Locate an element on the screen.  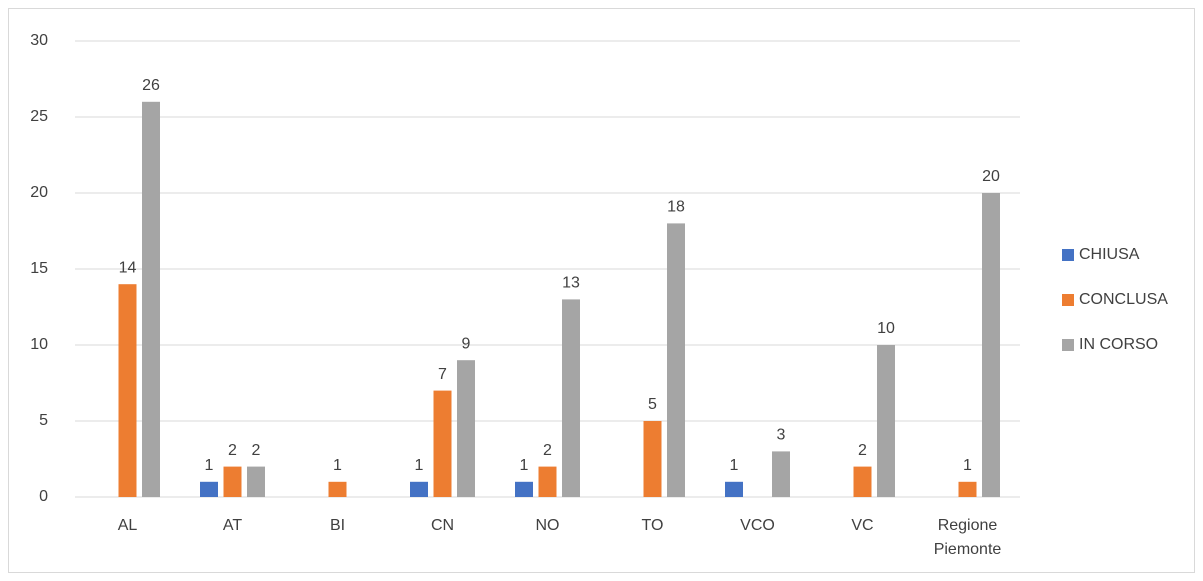
legend-label: IN CORSO is located at coordinates (1118, 344).